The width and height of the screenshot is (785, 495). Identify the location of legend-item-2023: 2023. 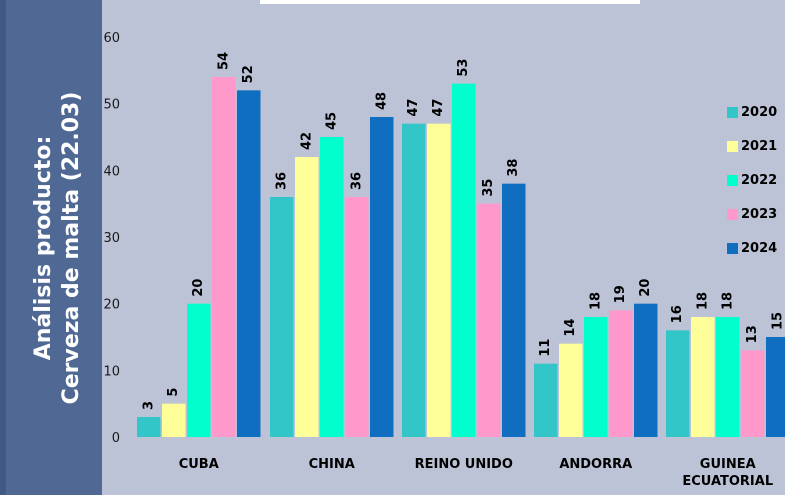
(752, 214).